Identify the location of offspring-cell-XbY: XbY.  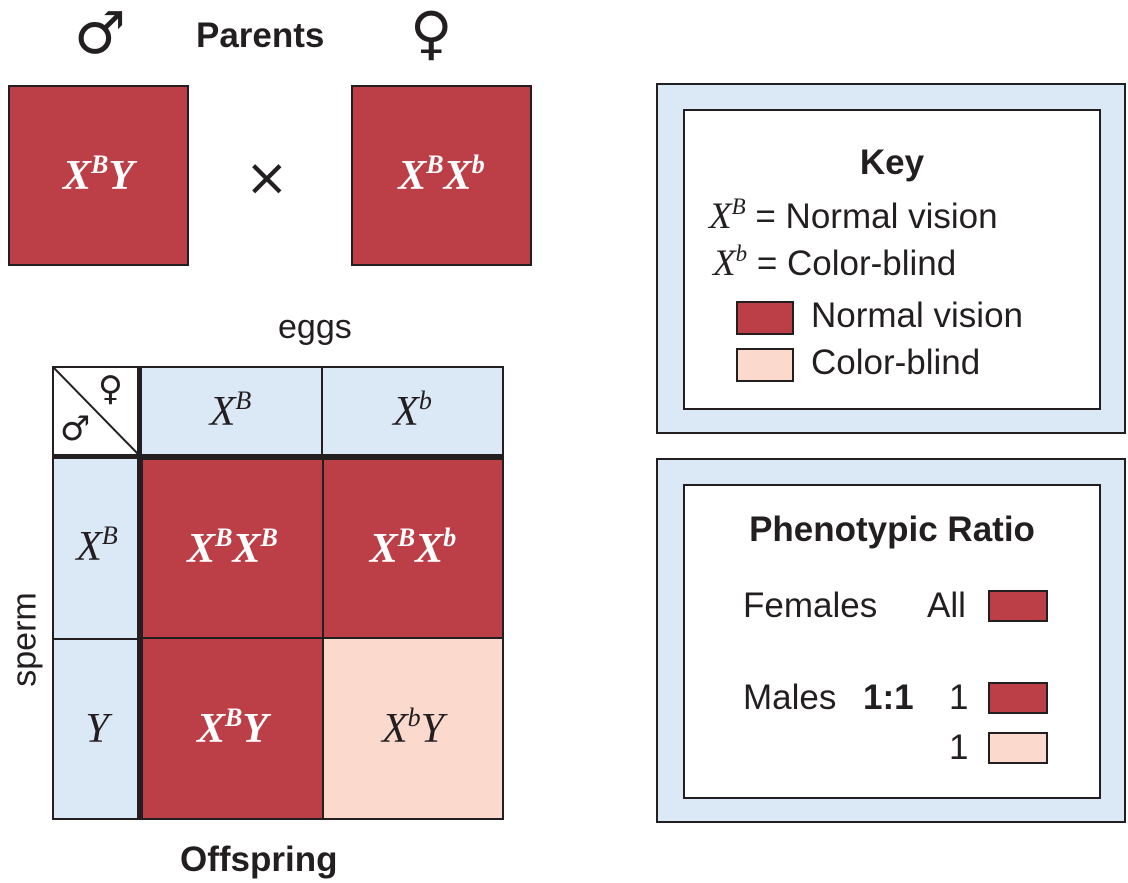
(413, 728).